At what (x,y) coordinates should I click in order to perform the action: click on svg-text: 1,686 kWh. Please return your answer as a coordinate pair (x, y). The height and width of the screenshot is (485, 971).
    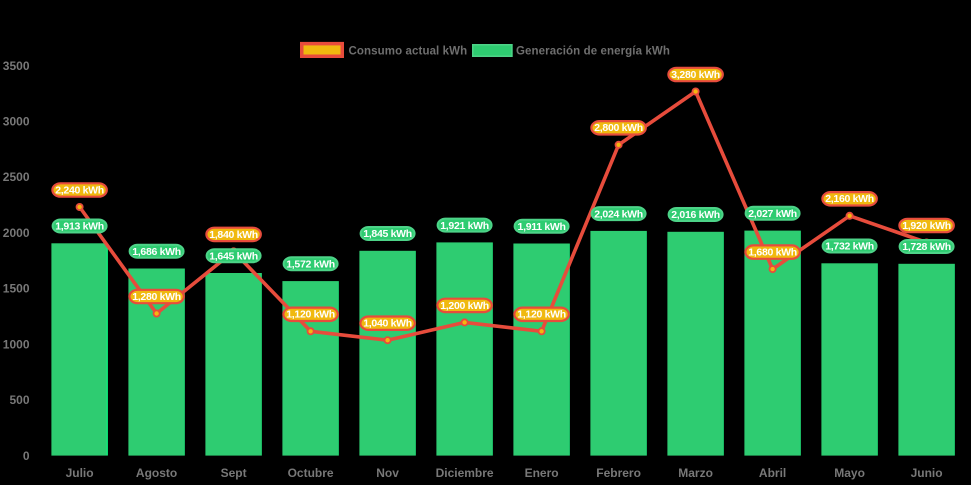
    Looking at the image, I should click on (156, 252).